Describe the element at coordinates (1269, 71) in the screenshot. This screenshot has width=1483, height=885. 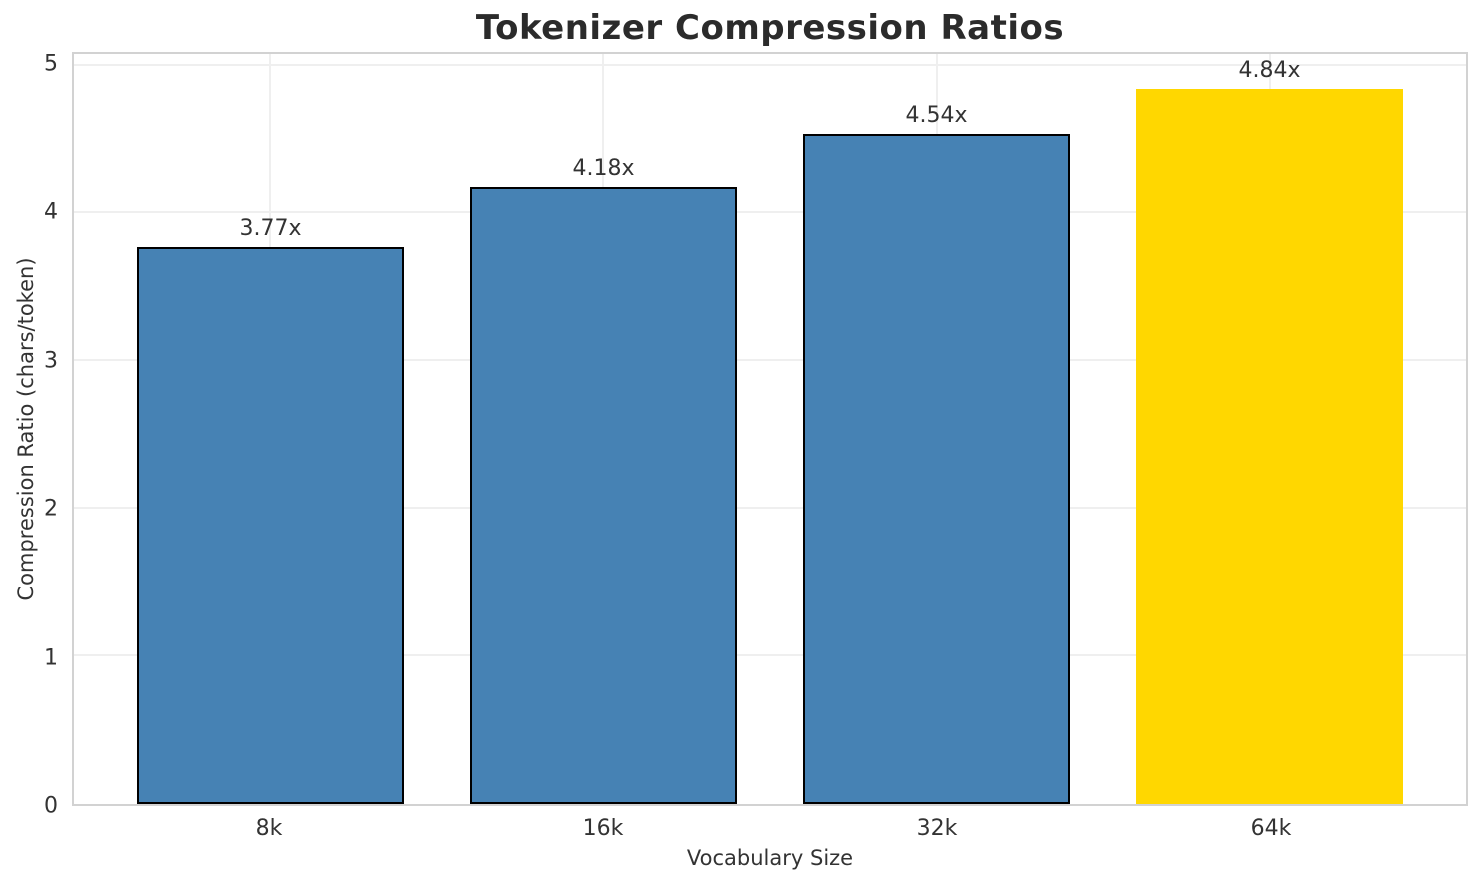
I see `bar-value-label: 4.84x` at that location.